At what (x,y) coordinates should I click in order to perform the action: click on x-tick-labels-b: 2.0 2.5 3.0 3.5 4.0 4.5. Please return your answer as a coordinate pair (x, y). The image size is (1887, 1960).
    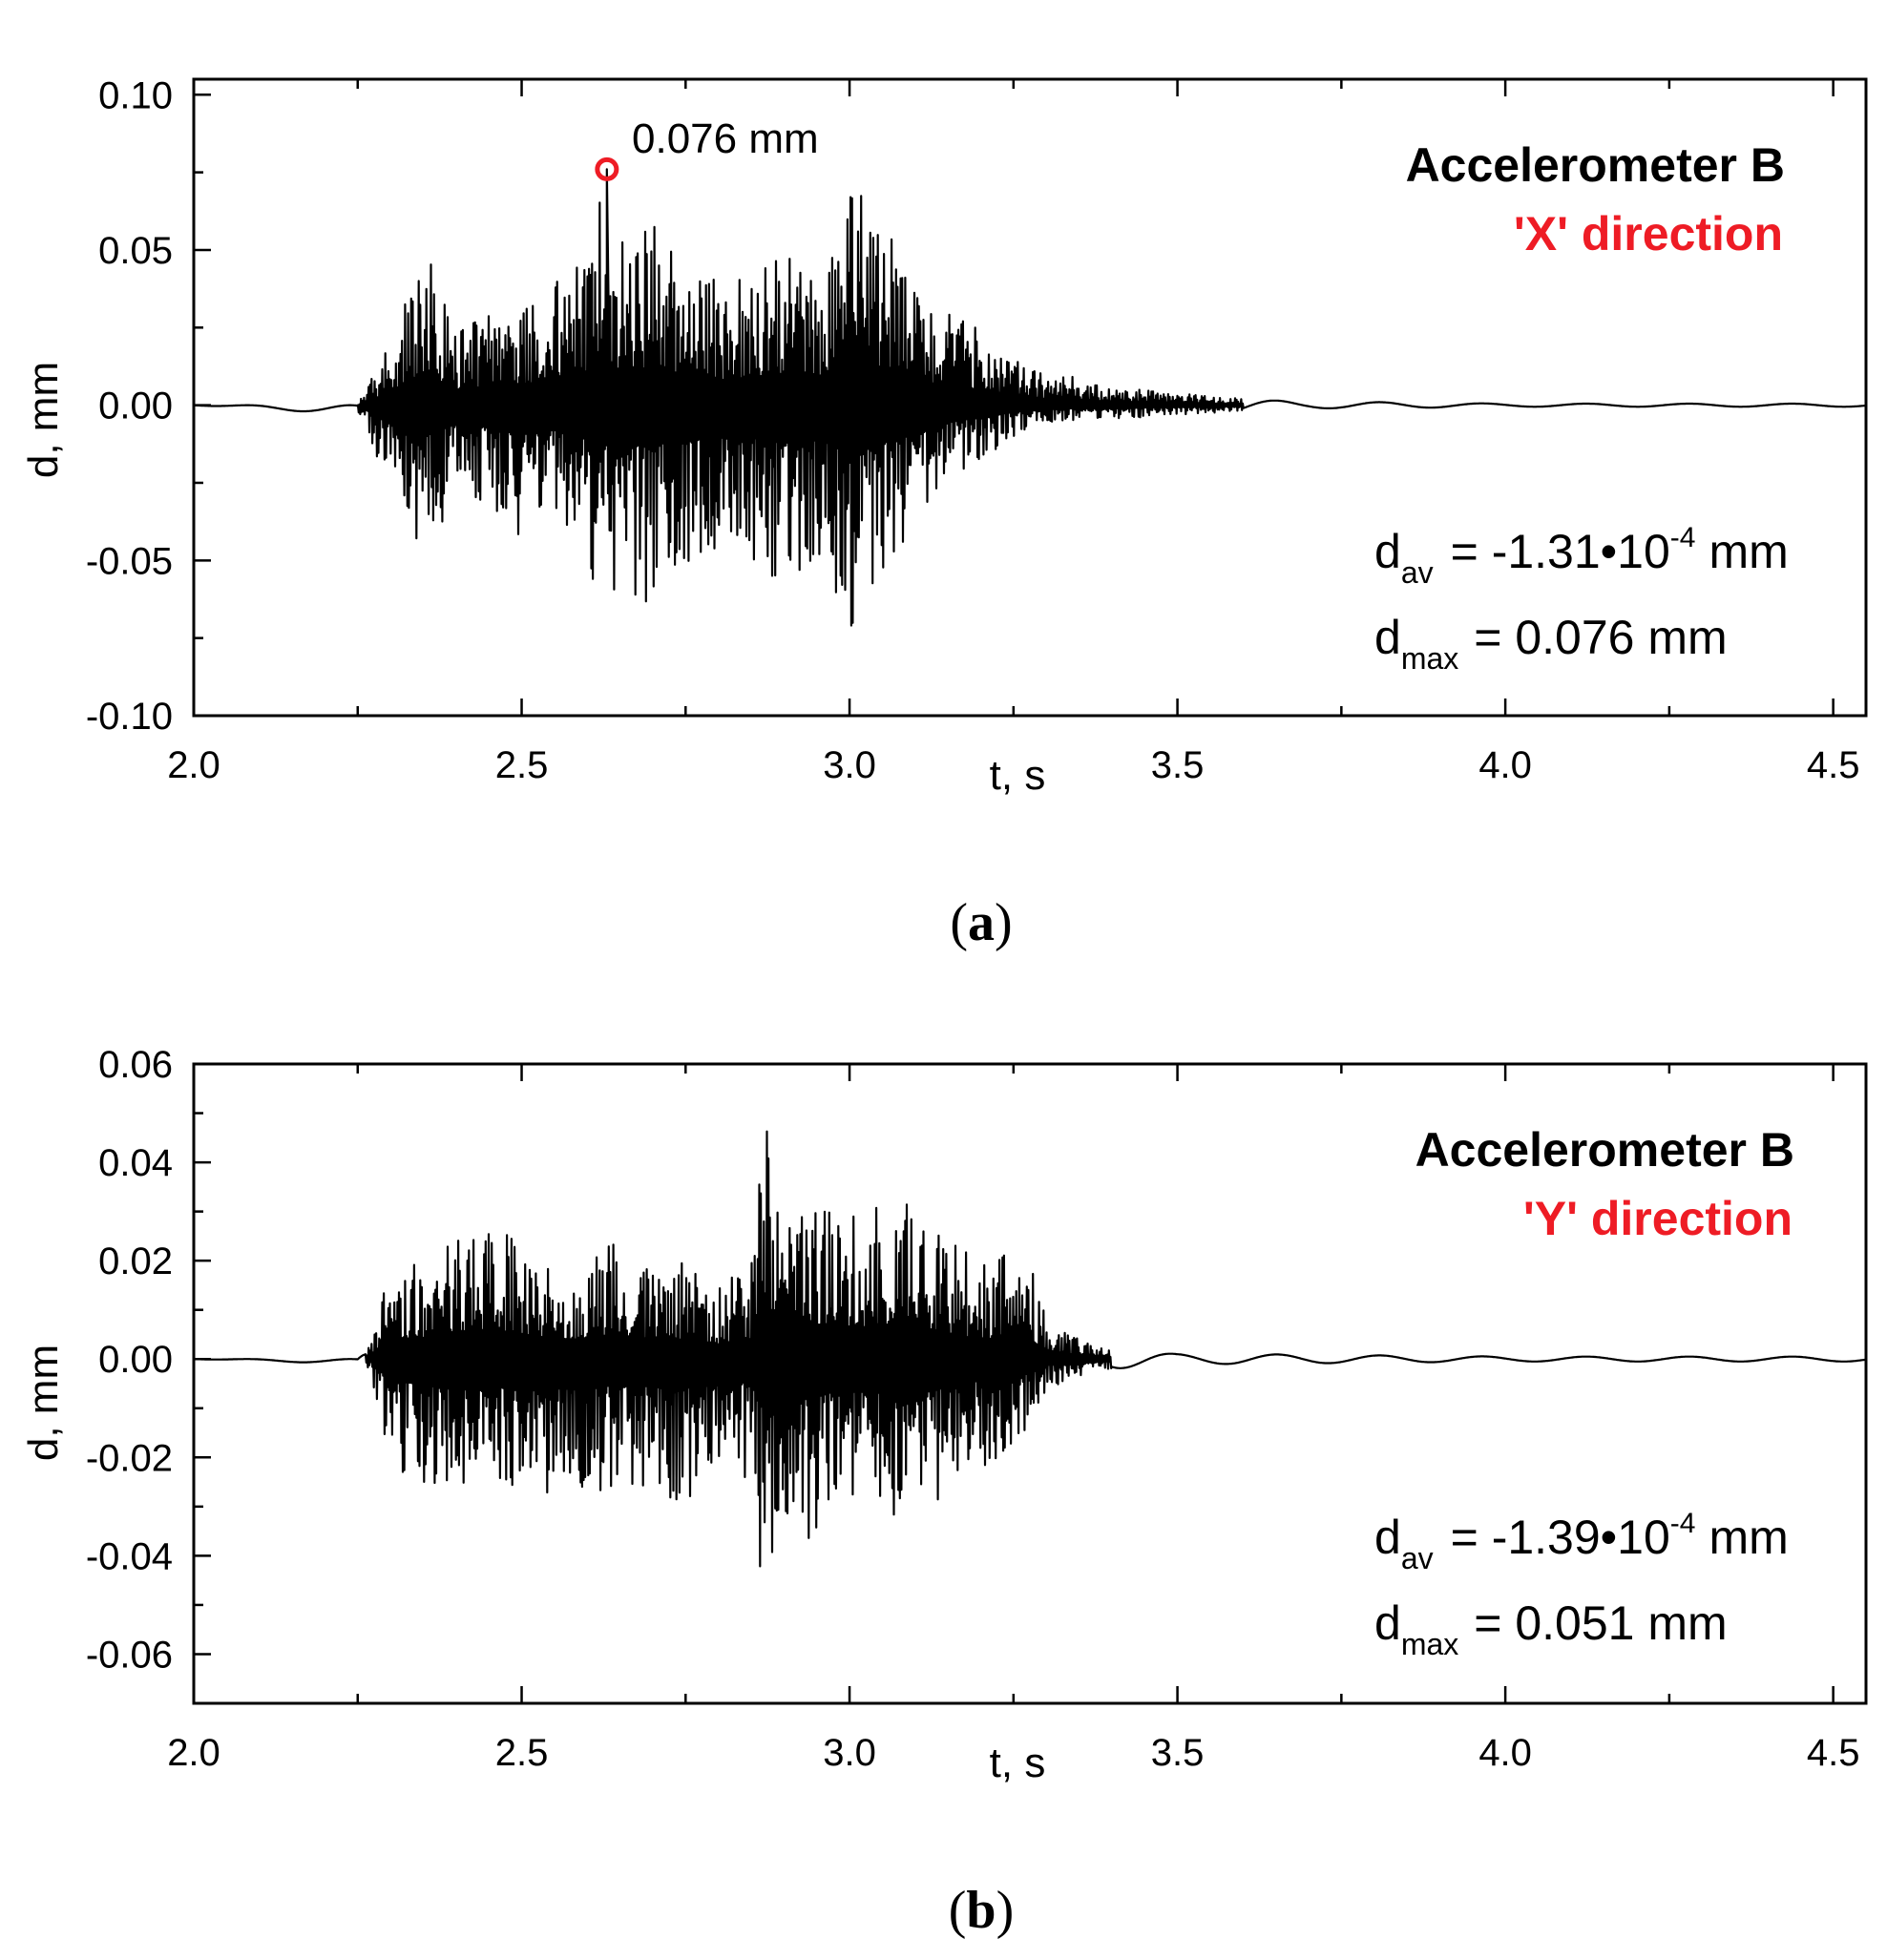
    Looking at the image, I should click on (1013, 1753).